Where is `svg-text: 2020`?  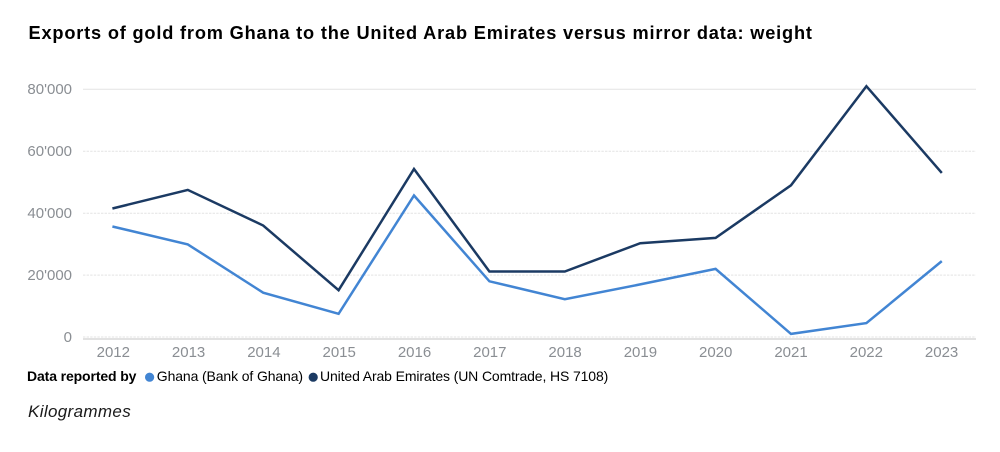 svg-text: 2020 is located at coordinates (715, 352).